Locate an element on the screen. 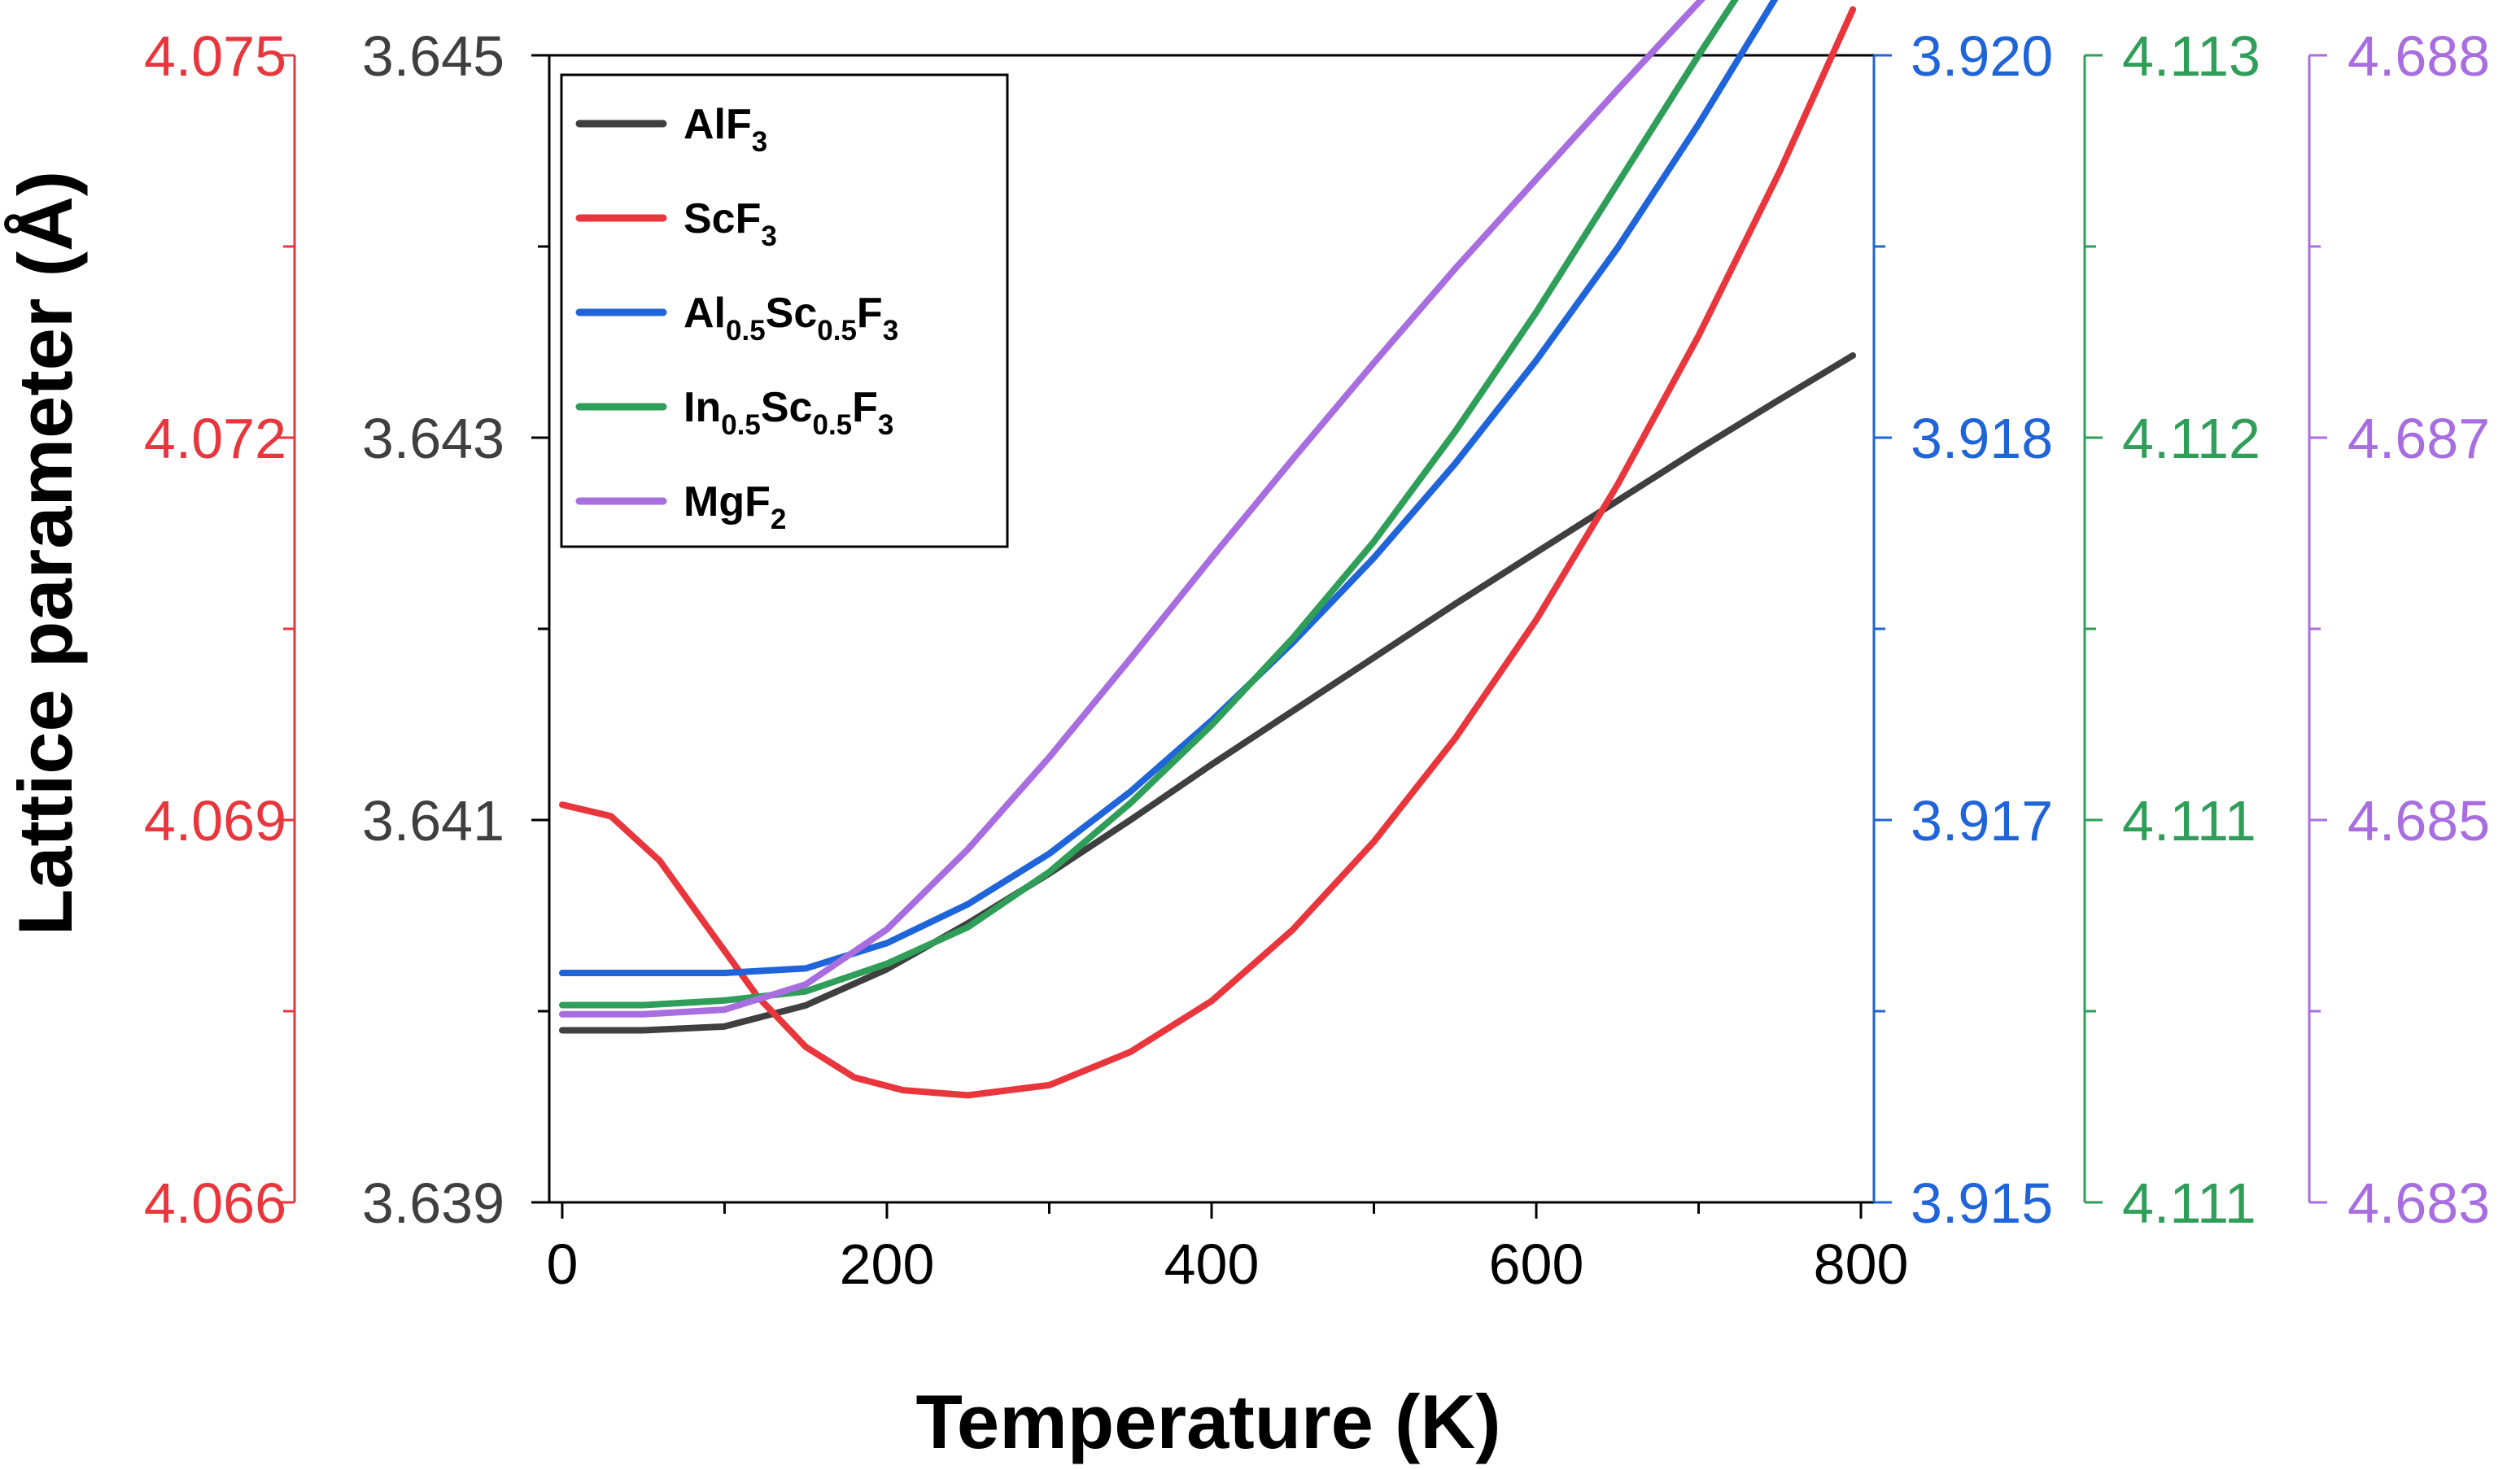 The width and height of the screenshot is (2520, 1470). alf3_axis-tick-label: 3.639 is located at coordinates (433, 1203).